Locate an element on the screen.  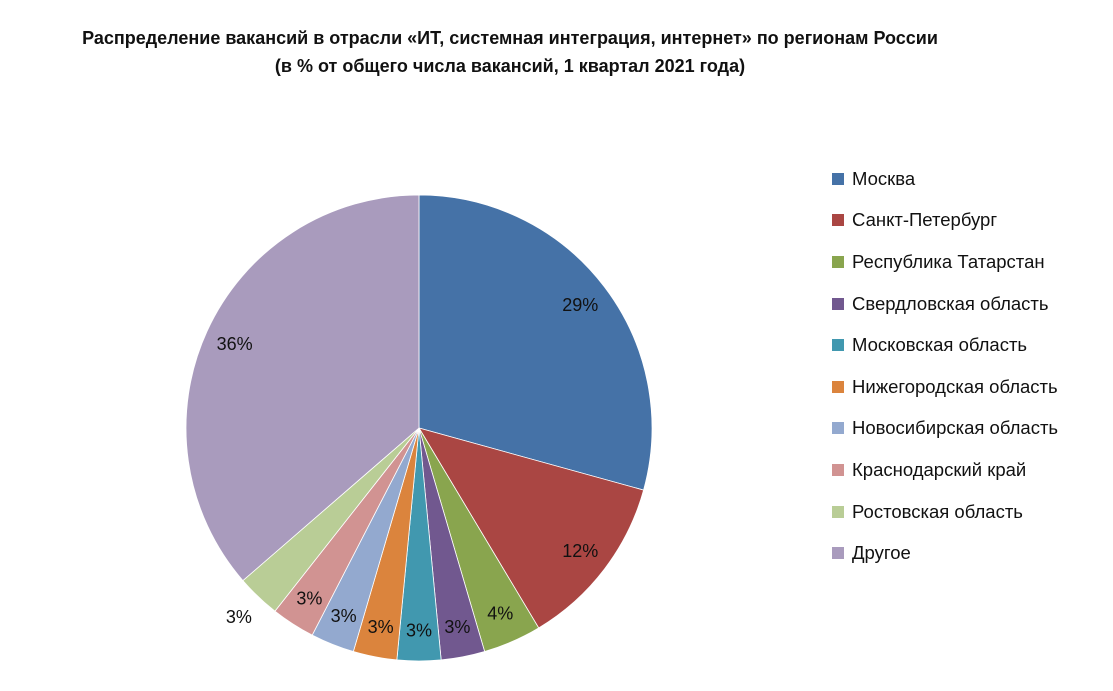
legend-item: Московская область is located at coordinates (945, 345).